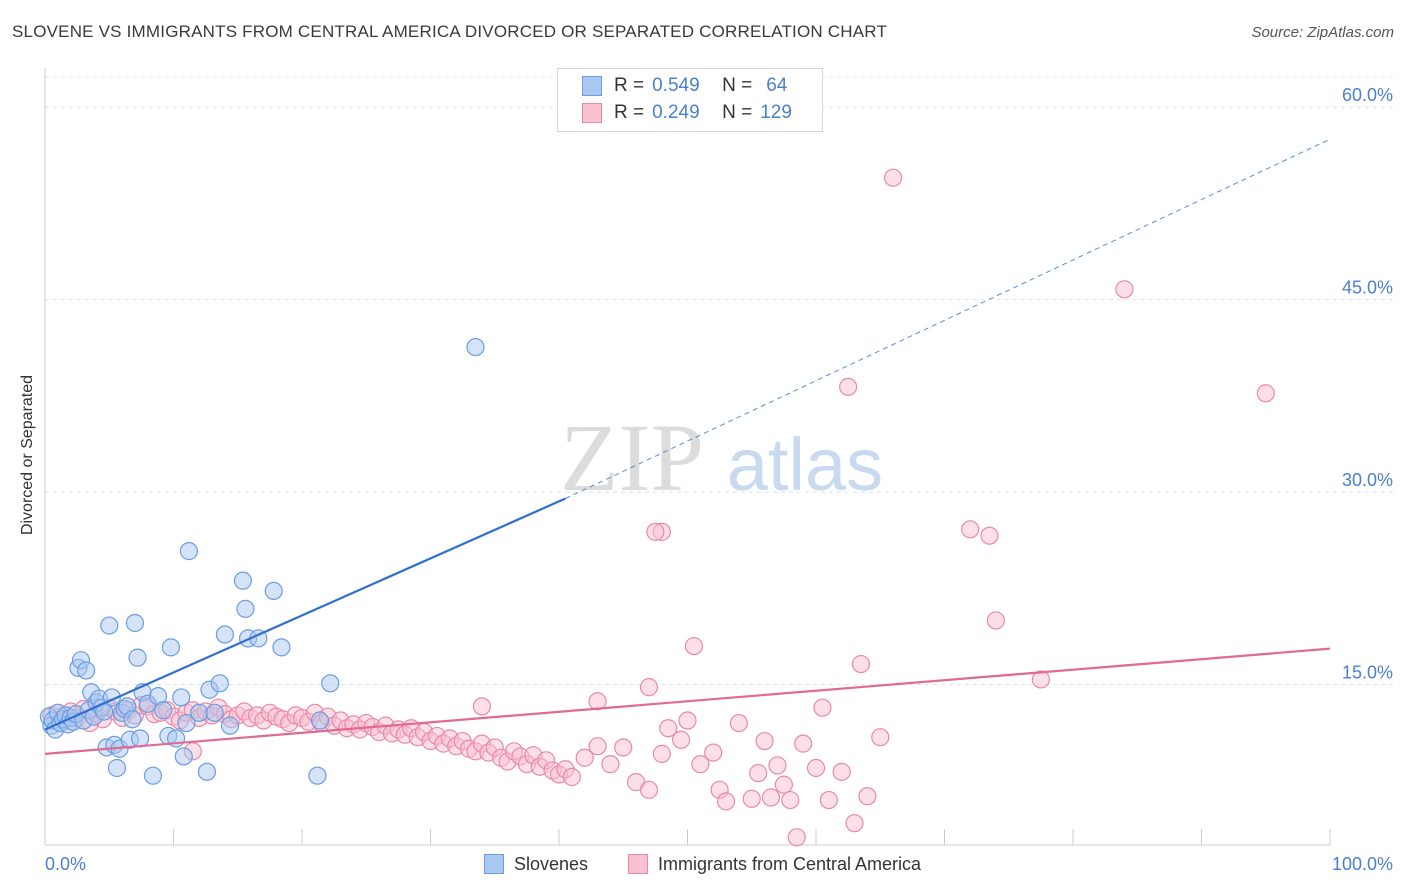 The image size is (1406, 892). Describe the element at coordinates (1367, 95) in the screenshot. I see `y-tick-label: 60.0%` at that location.